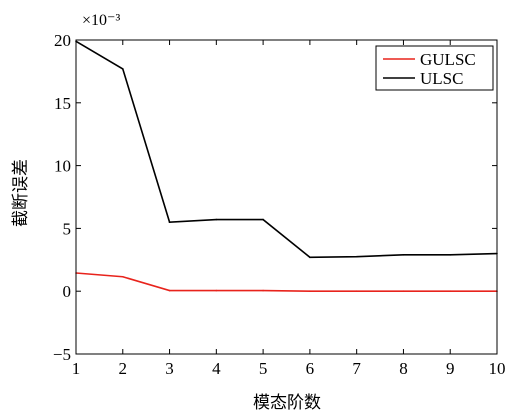 The width and height of the screenshot is (511, 416). What do you see at coordinates (67, 291) in the screenshot?
I see `y-tick-label: 0` at bounding box center [67, 291].